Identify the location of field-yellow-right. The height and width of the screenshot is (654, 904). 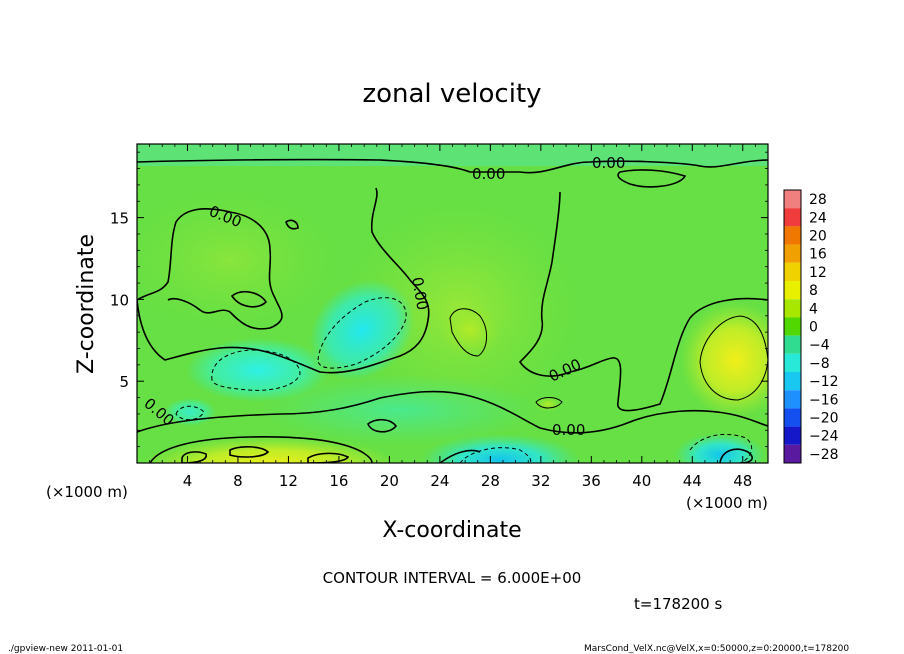
(724, 360).